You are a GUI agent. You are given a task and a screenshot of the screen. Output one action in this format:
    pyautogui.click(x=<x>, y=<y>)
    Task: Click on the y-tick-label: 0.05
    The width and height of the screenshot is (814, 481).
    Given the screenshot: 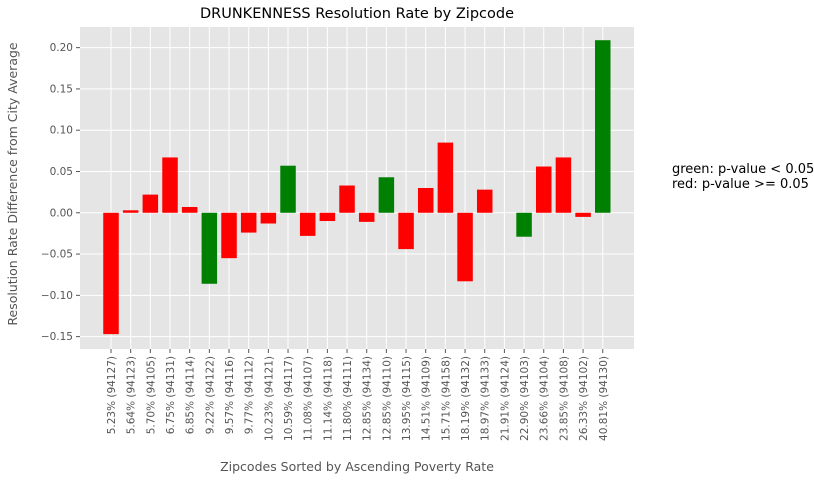 What is the action you would take?
    pyautogui.click(x=61, y=172)
    